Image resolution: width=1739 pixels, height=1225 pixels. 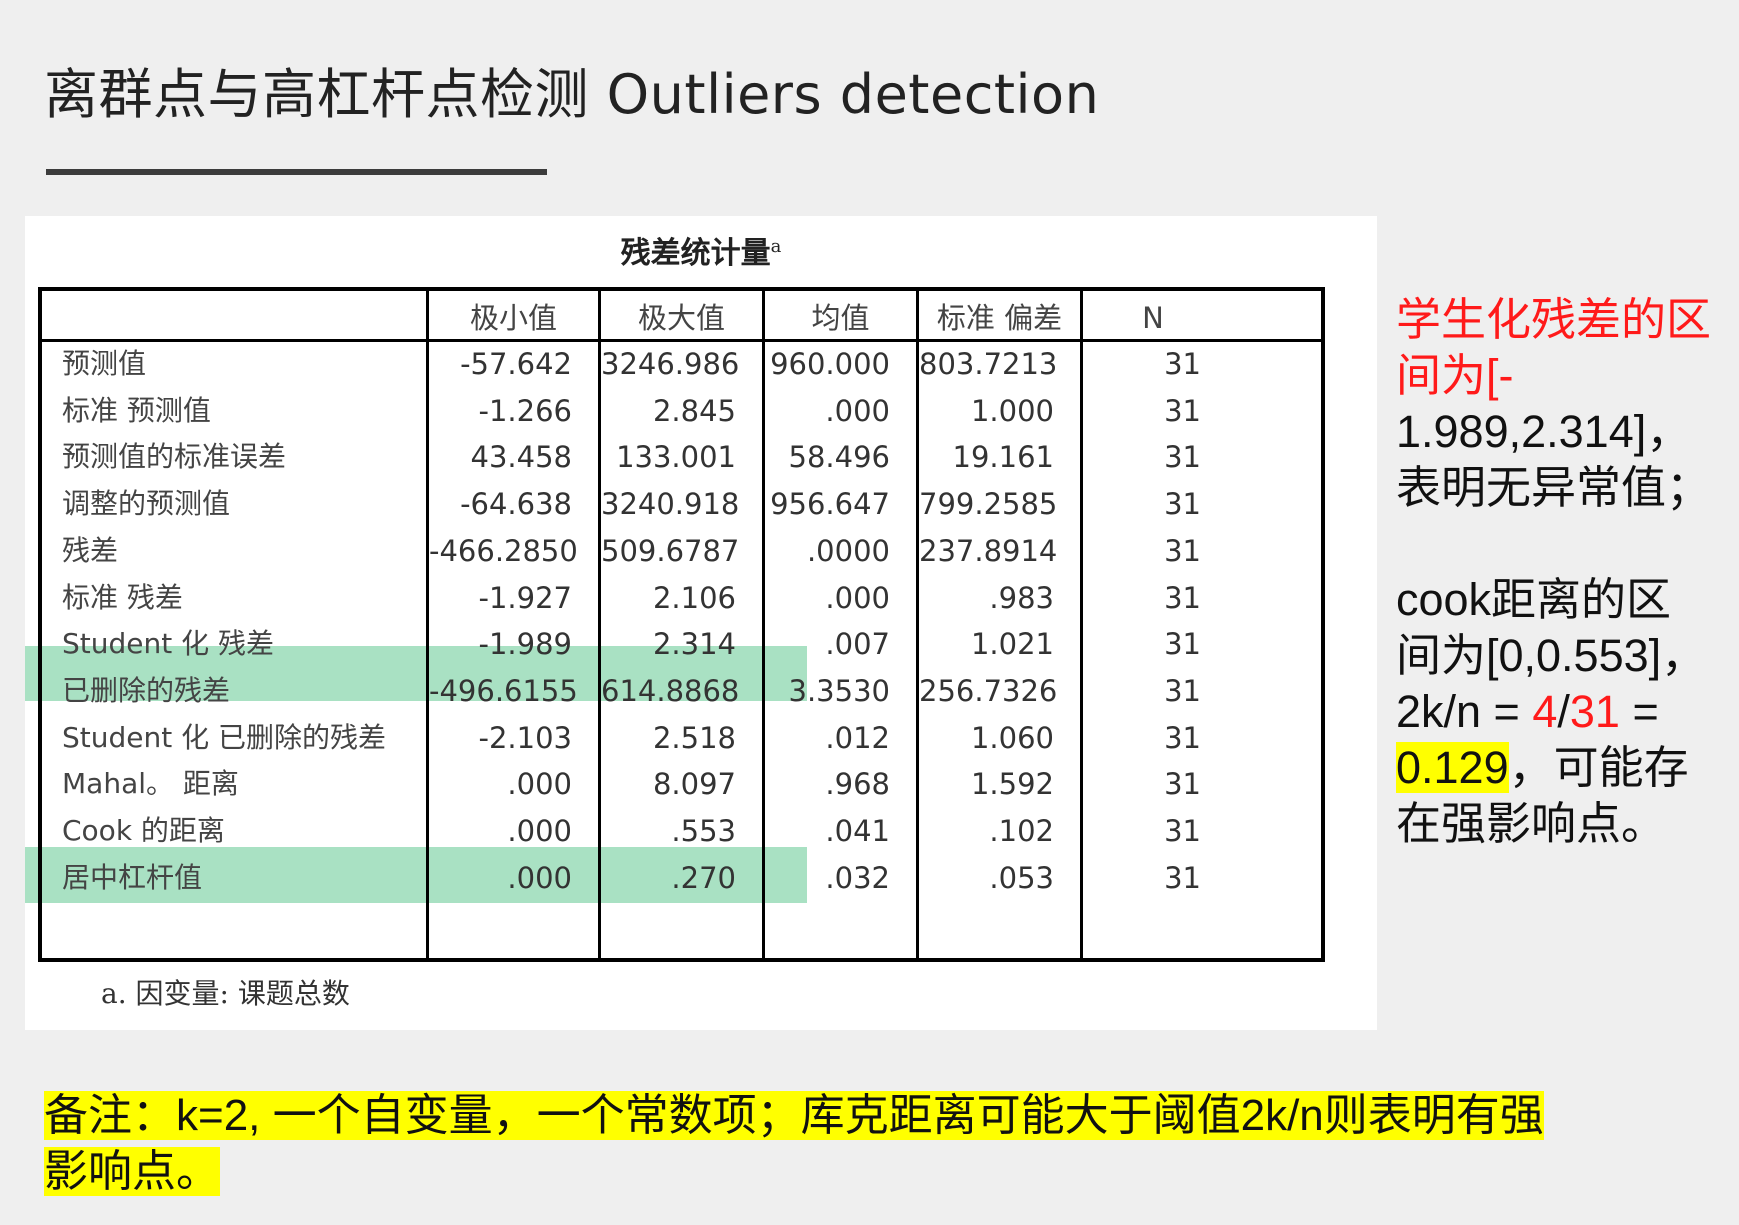 I want to click on row-label: 残差, so click(x=90, y=550).